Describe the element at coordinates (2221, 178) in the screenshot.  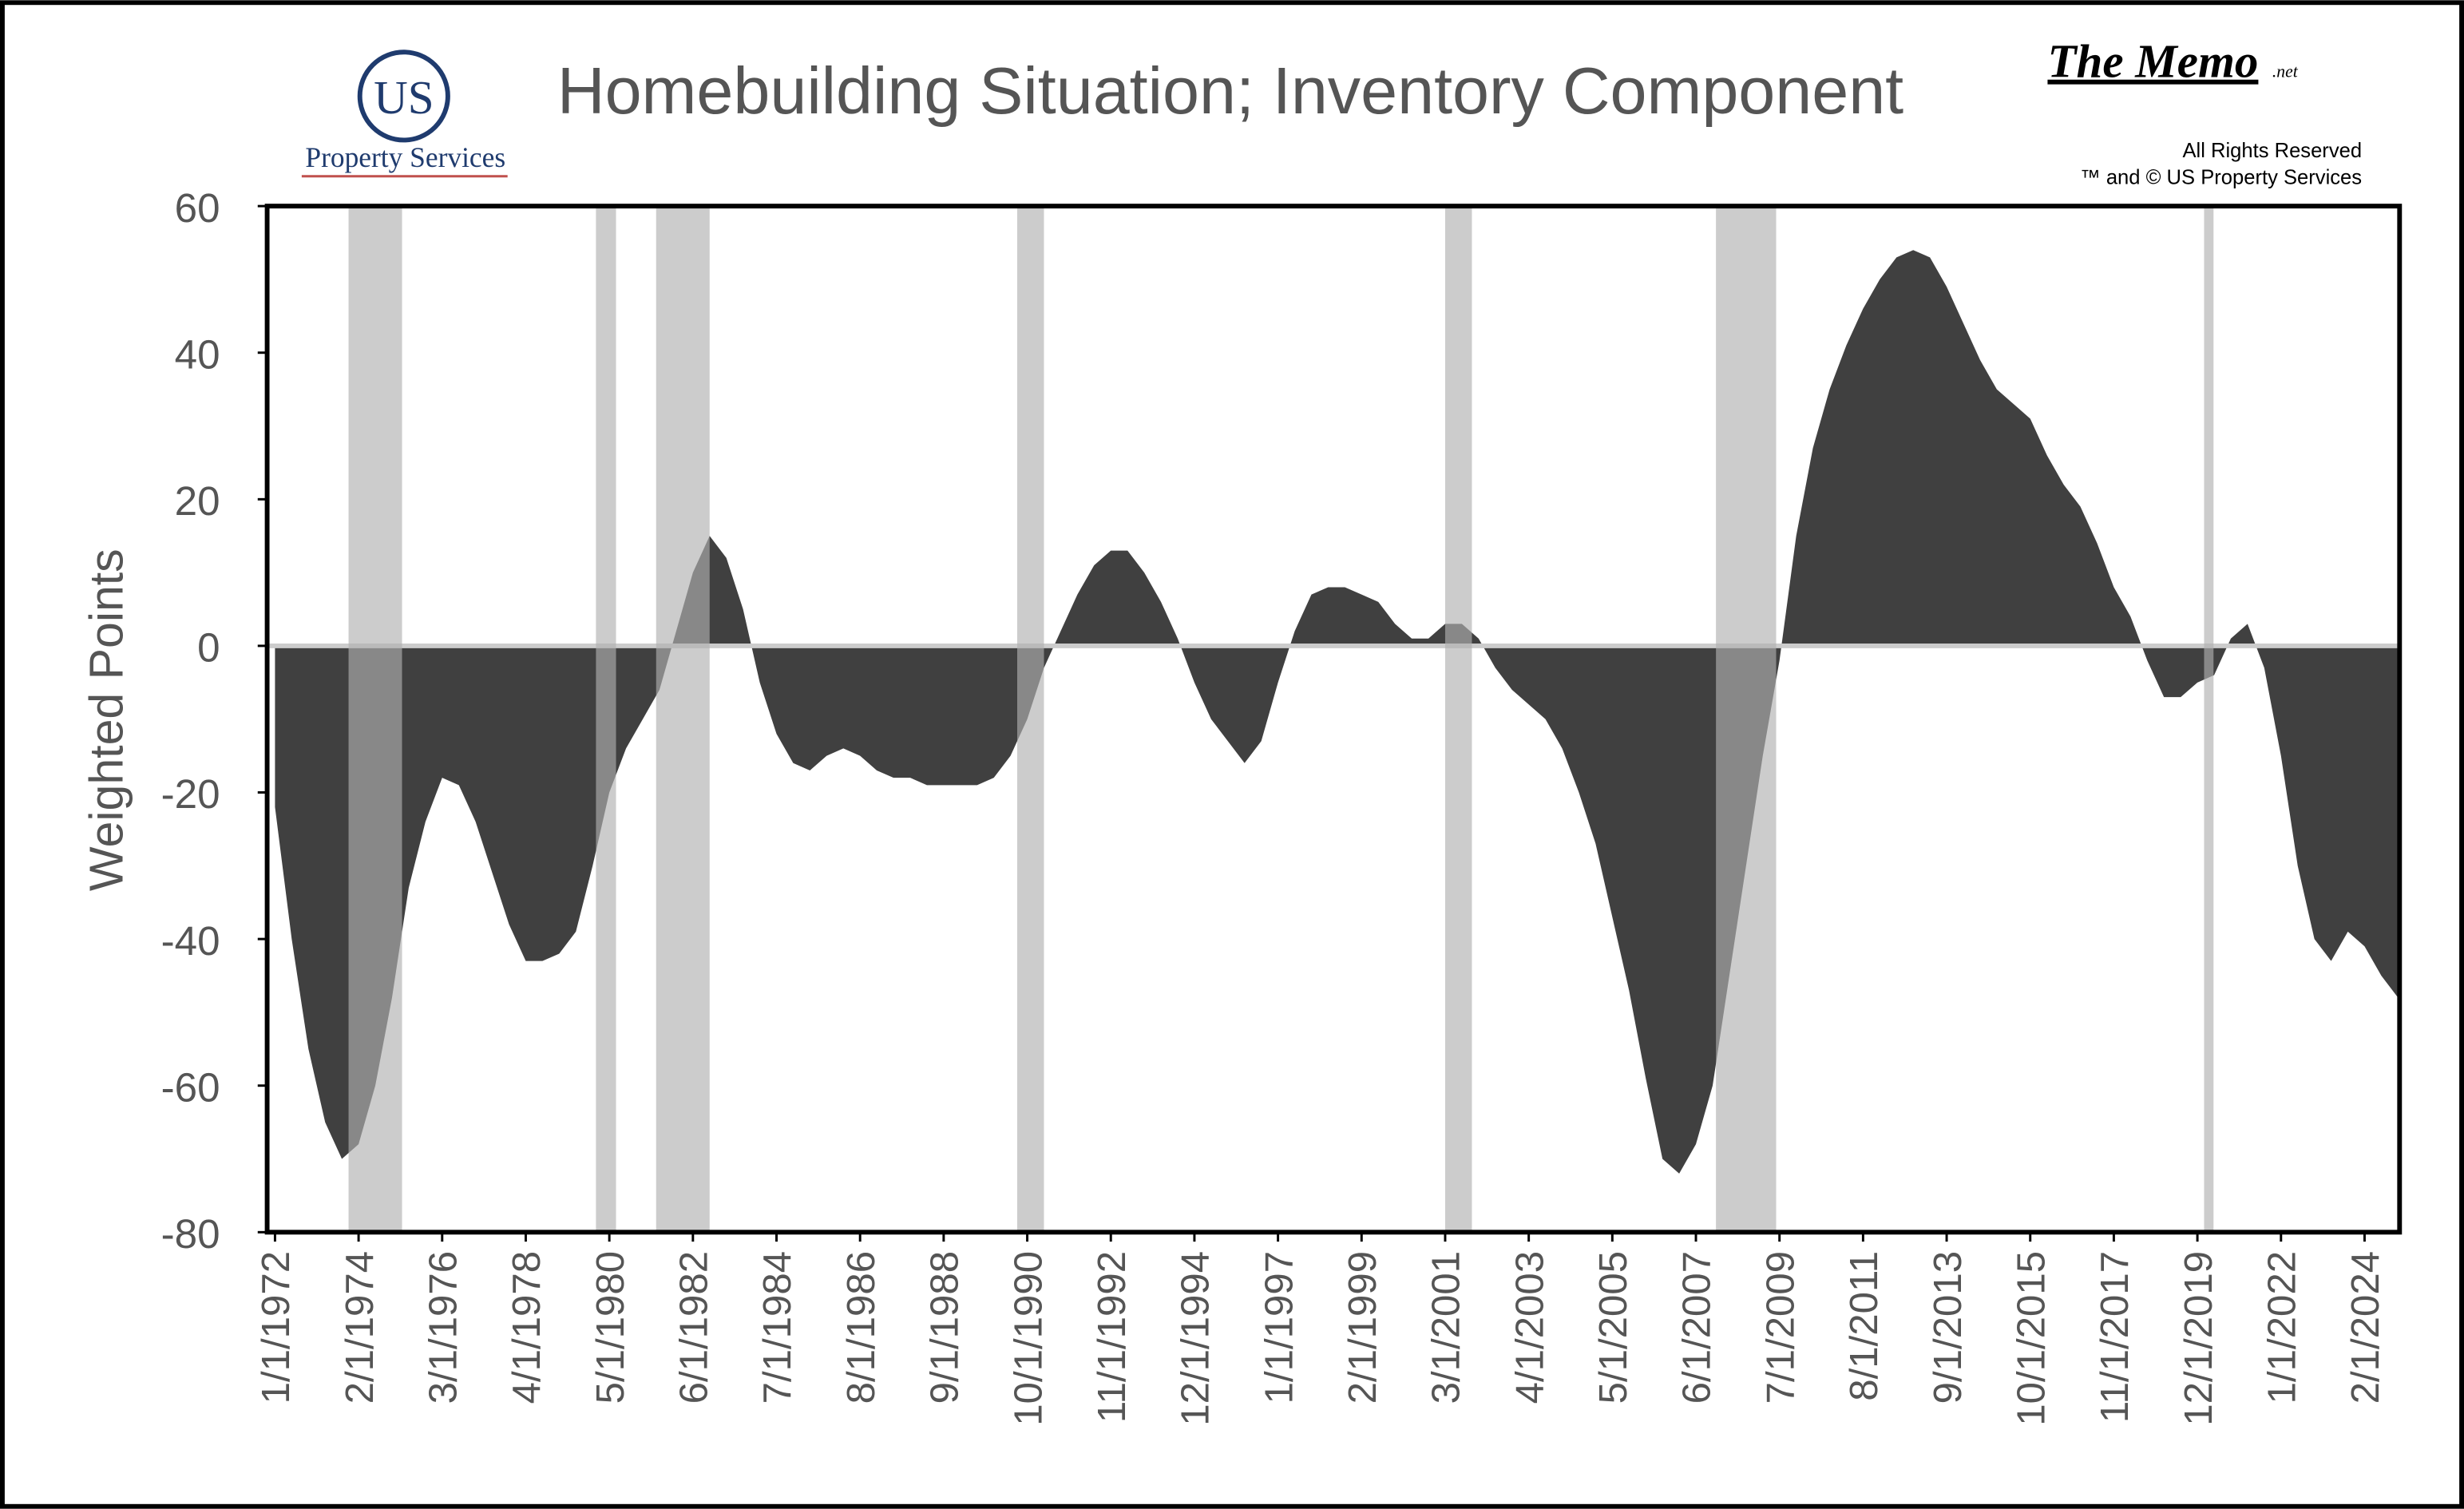
I see `copyright: ™ and © US Property Services` at that location.